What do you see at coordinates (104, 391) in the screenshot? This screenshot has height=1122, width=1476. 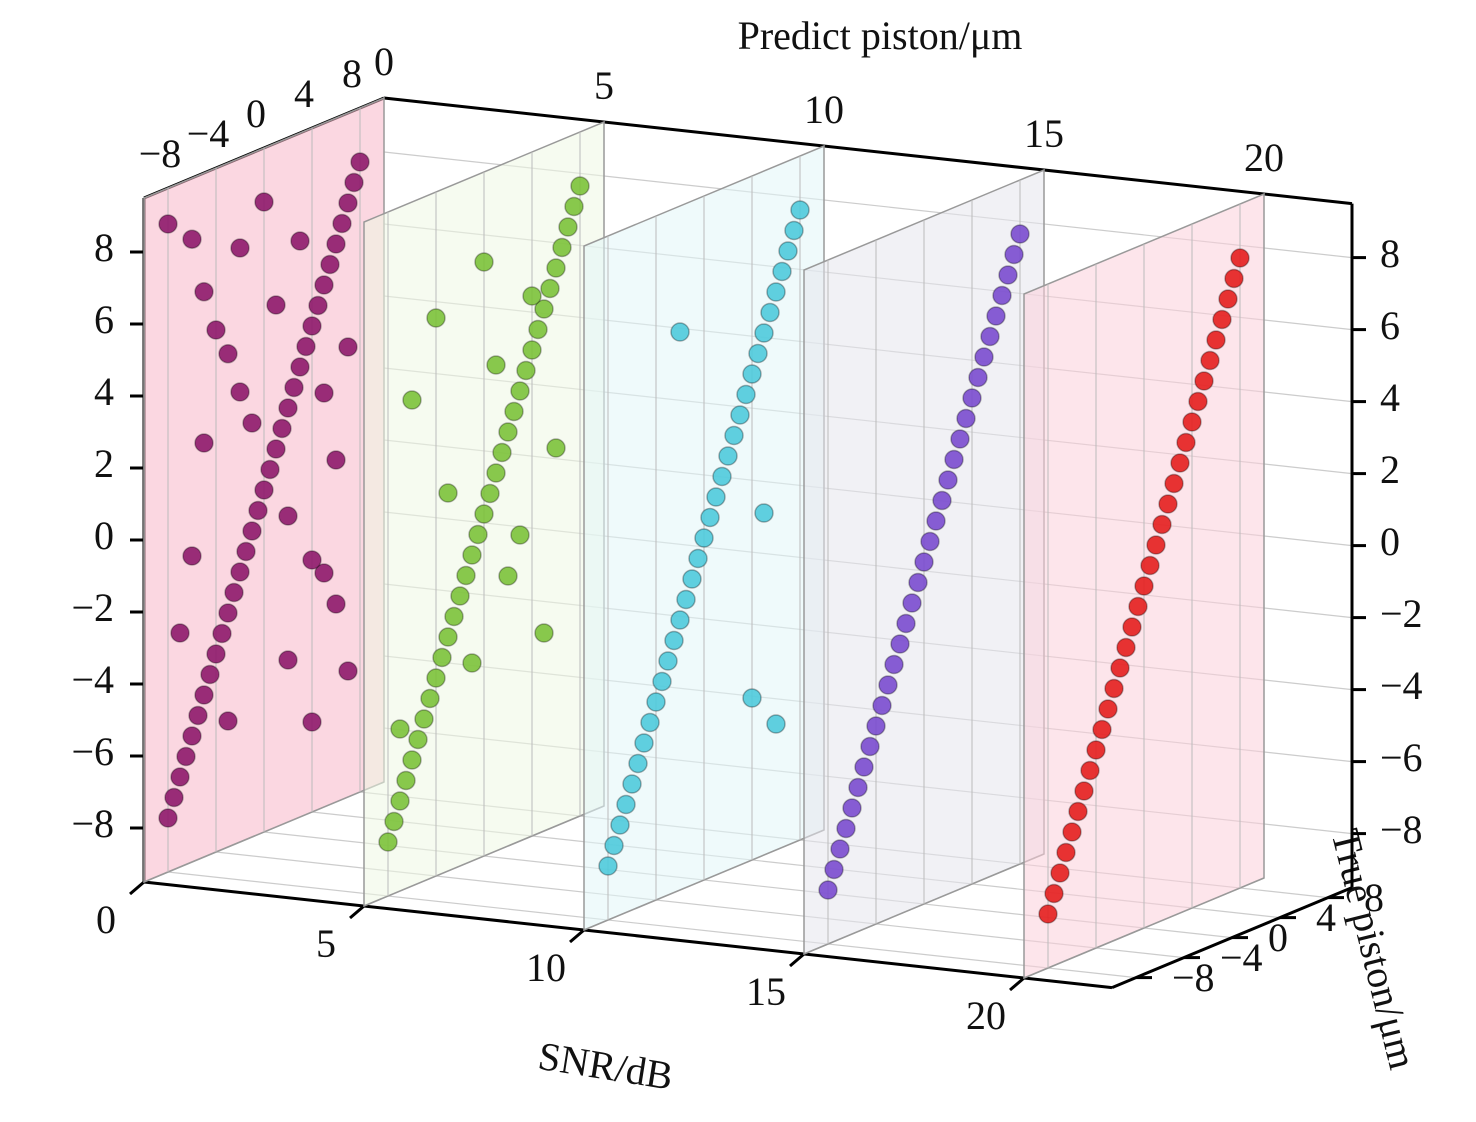 I see `z-tick-label: 4` at bounding box center [104, 391].